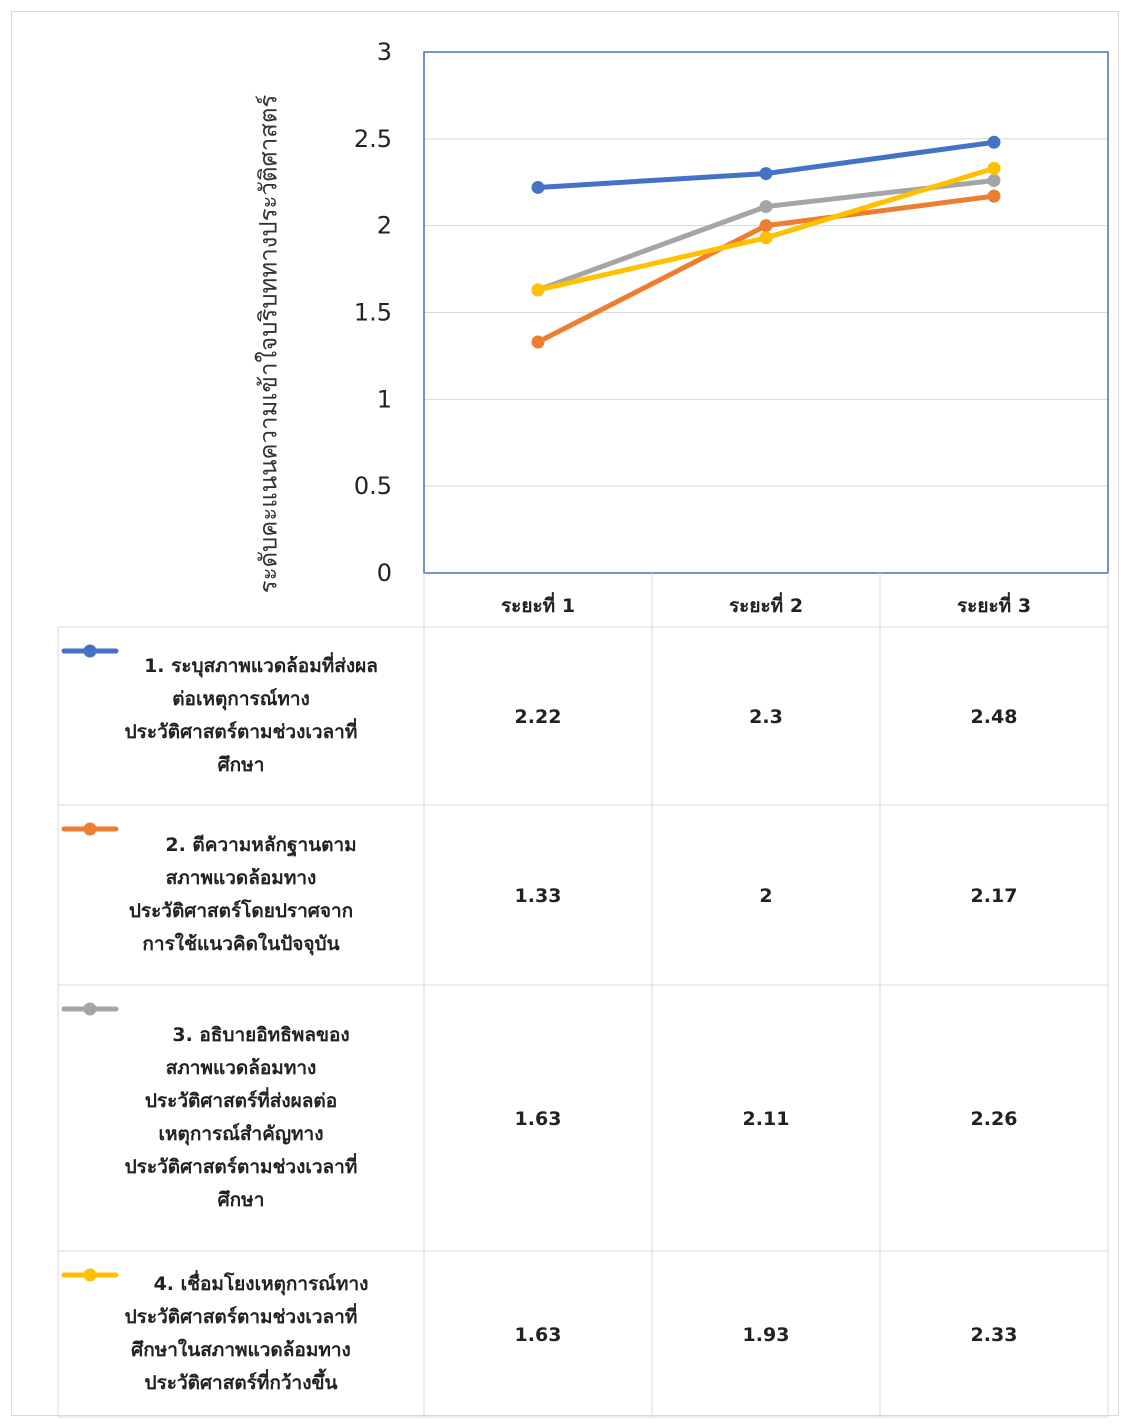 The height and width of the screenshot is (1425, 1125). Describe the element at coordinates (261, 845) in the screenshot. I see `legend-label-line: 2. ตีความหลักฐานตาม` at that location.